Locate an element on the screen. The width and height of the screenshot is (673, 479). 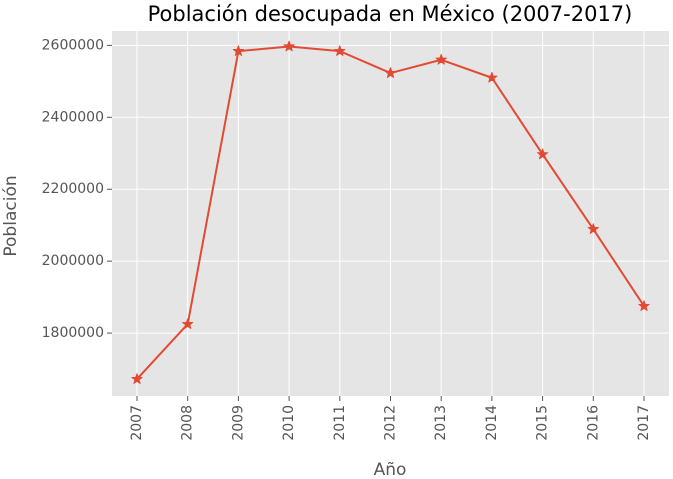
x-tick-label: 2013 is located at coordinates (441, 423).